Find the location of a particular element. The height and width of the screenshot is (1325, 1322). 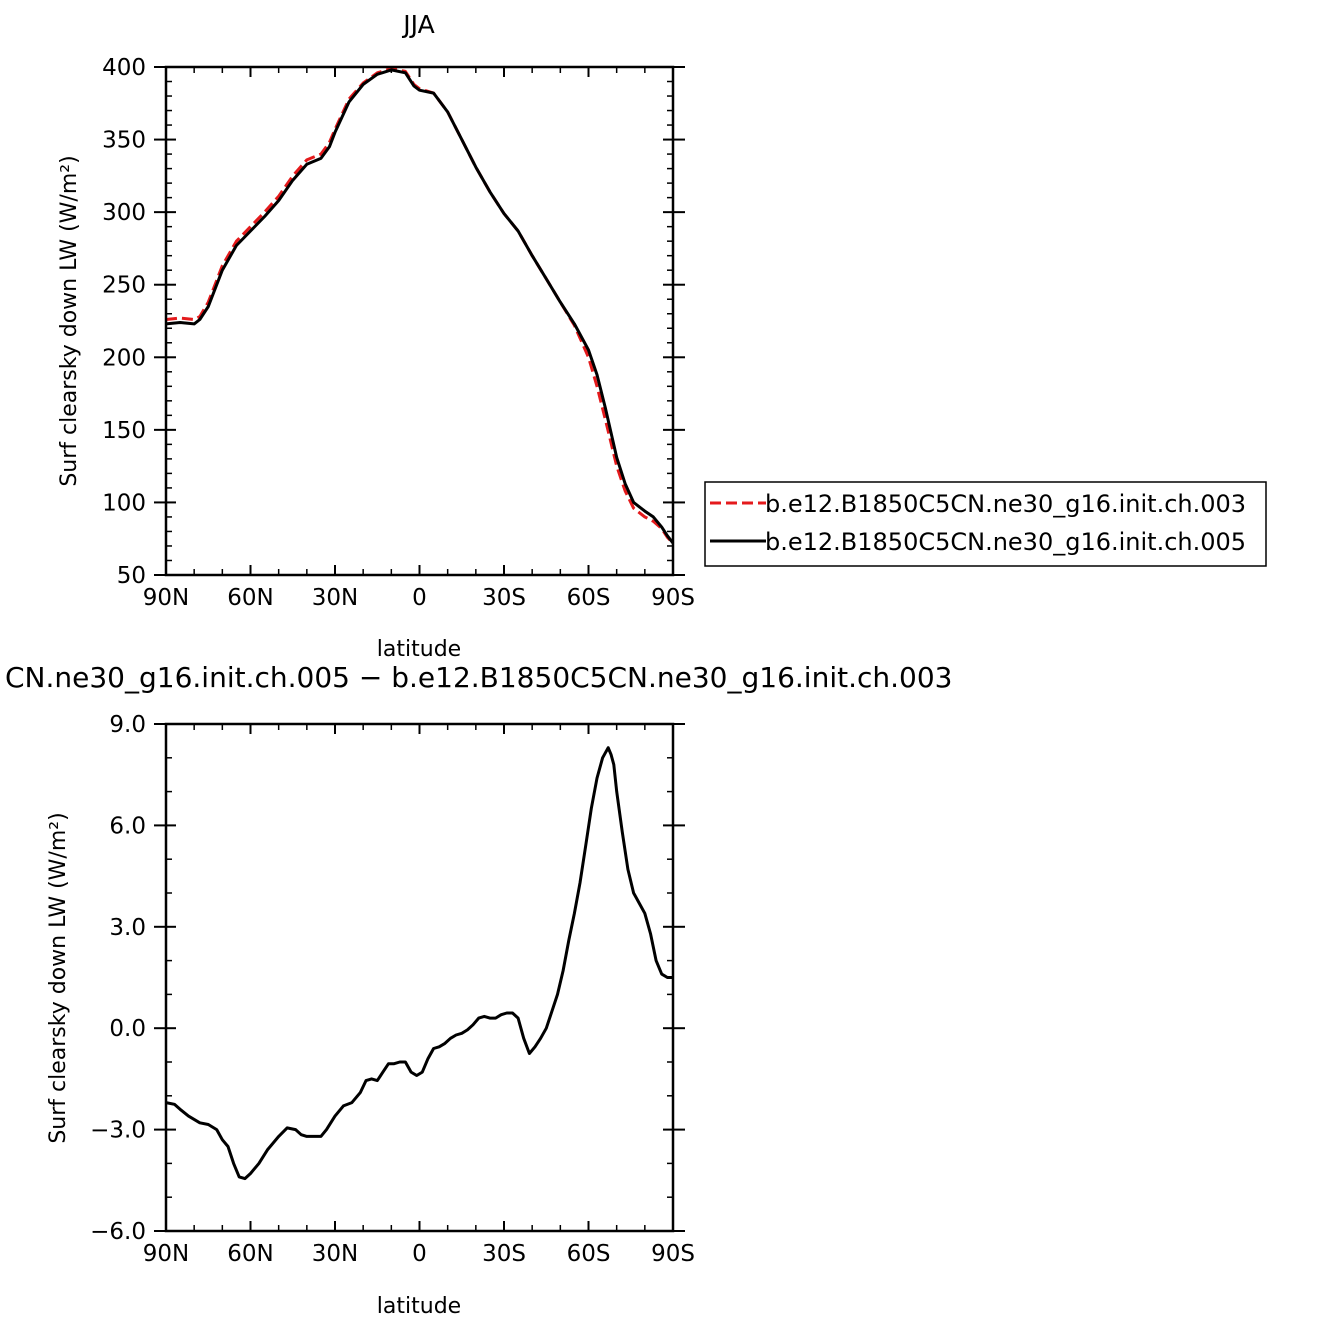

bottom-y-tick-label: 0.0 is located at coordinates (127, 1029).